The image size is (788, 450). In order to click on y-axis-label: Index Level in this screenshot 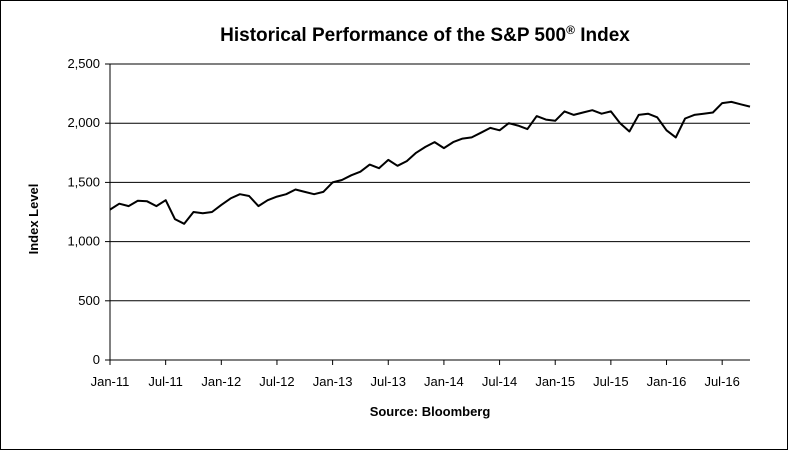, I will do `click(33, 219)`.